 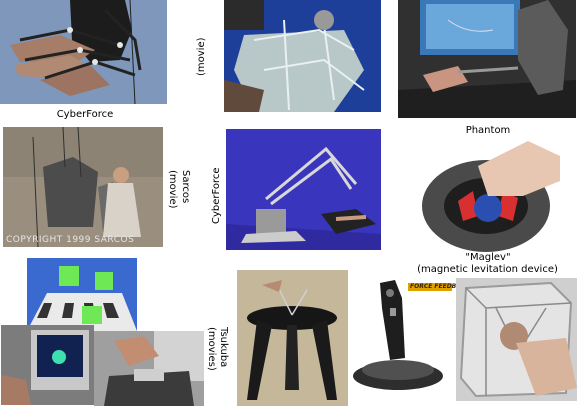 I want to click on caption-phantom: Phantom, so click(x=488, y=130).